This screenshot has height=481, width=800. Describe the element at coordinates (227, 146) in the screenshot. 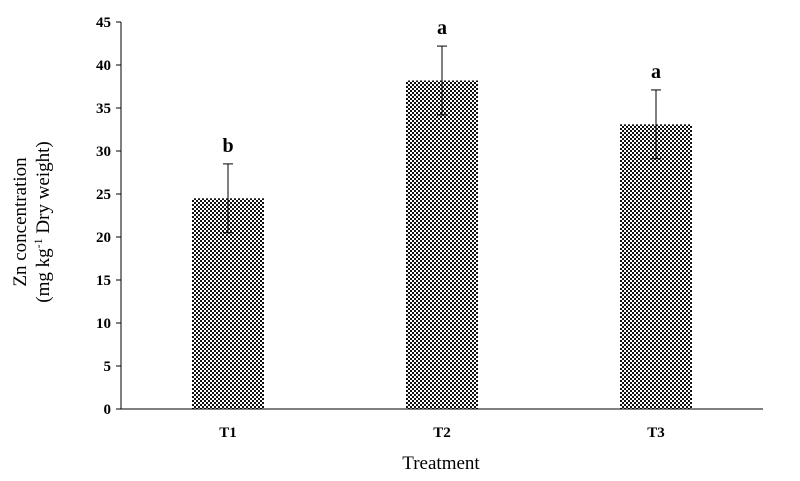

I see `significance-label-t1: b` at that location.